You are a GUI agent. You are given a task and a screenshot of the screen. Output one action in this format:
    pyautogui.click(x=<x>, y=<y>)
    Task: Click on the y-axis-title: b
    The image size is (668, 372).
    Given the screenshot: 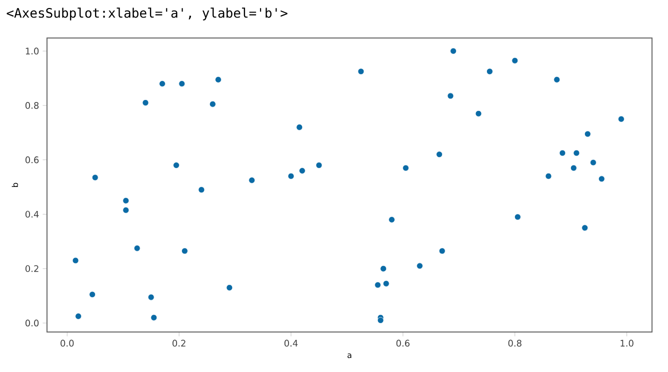 What is the action you would take?
    pyautogui.click(x=15, y=184)
    